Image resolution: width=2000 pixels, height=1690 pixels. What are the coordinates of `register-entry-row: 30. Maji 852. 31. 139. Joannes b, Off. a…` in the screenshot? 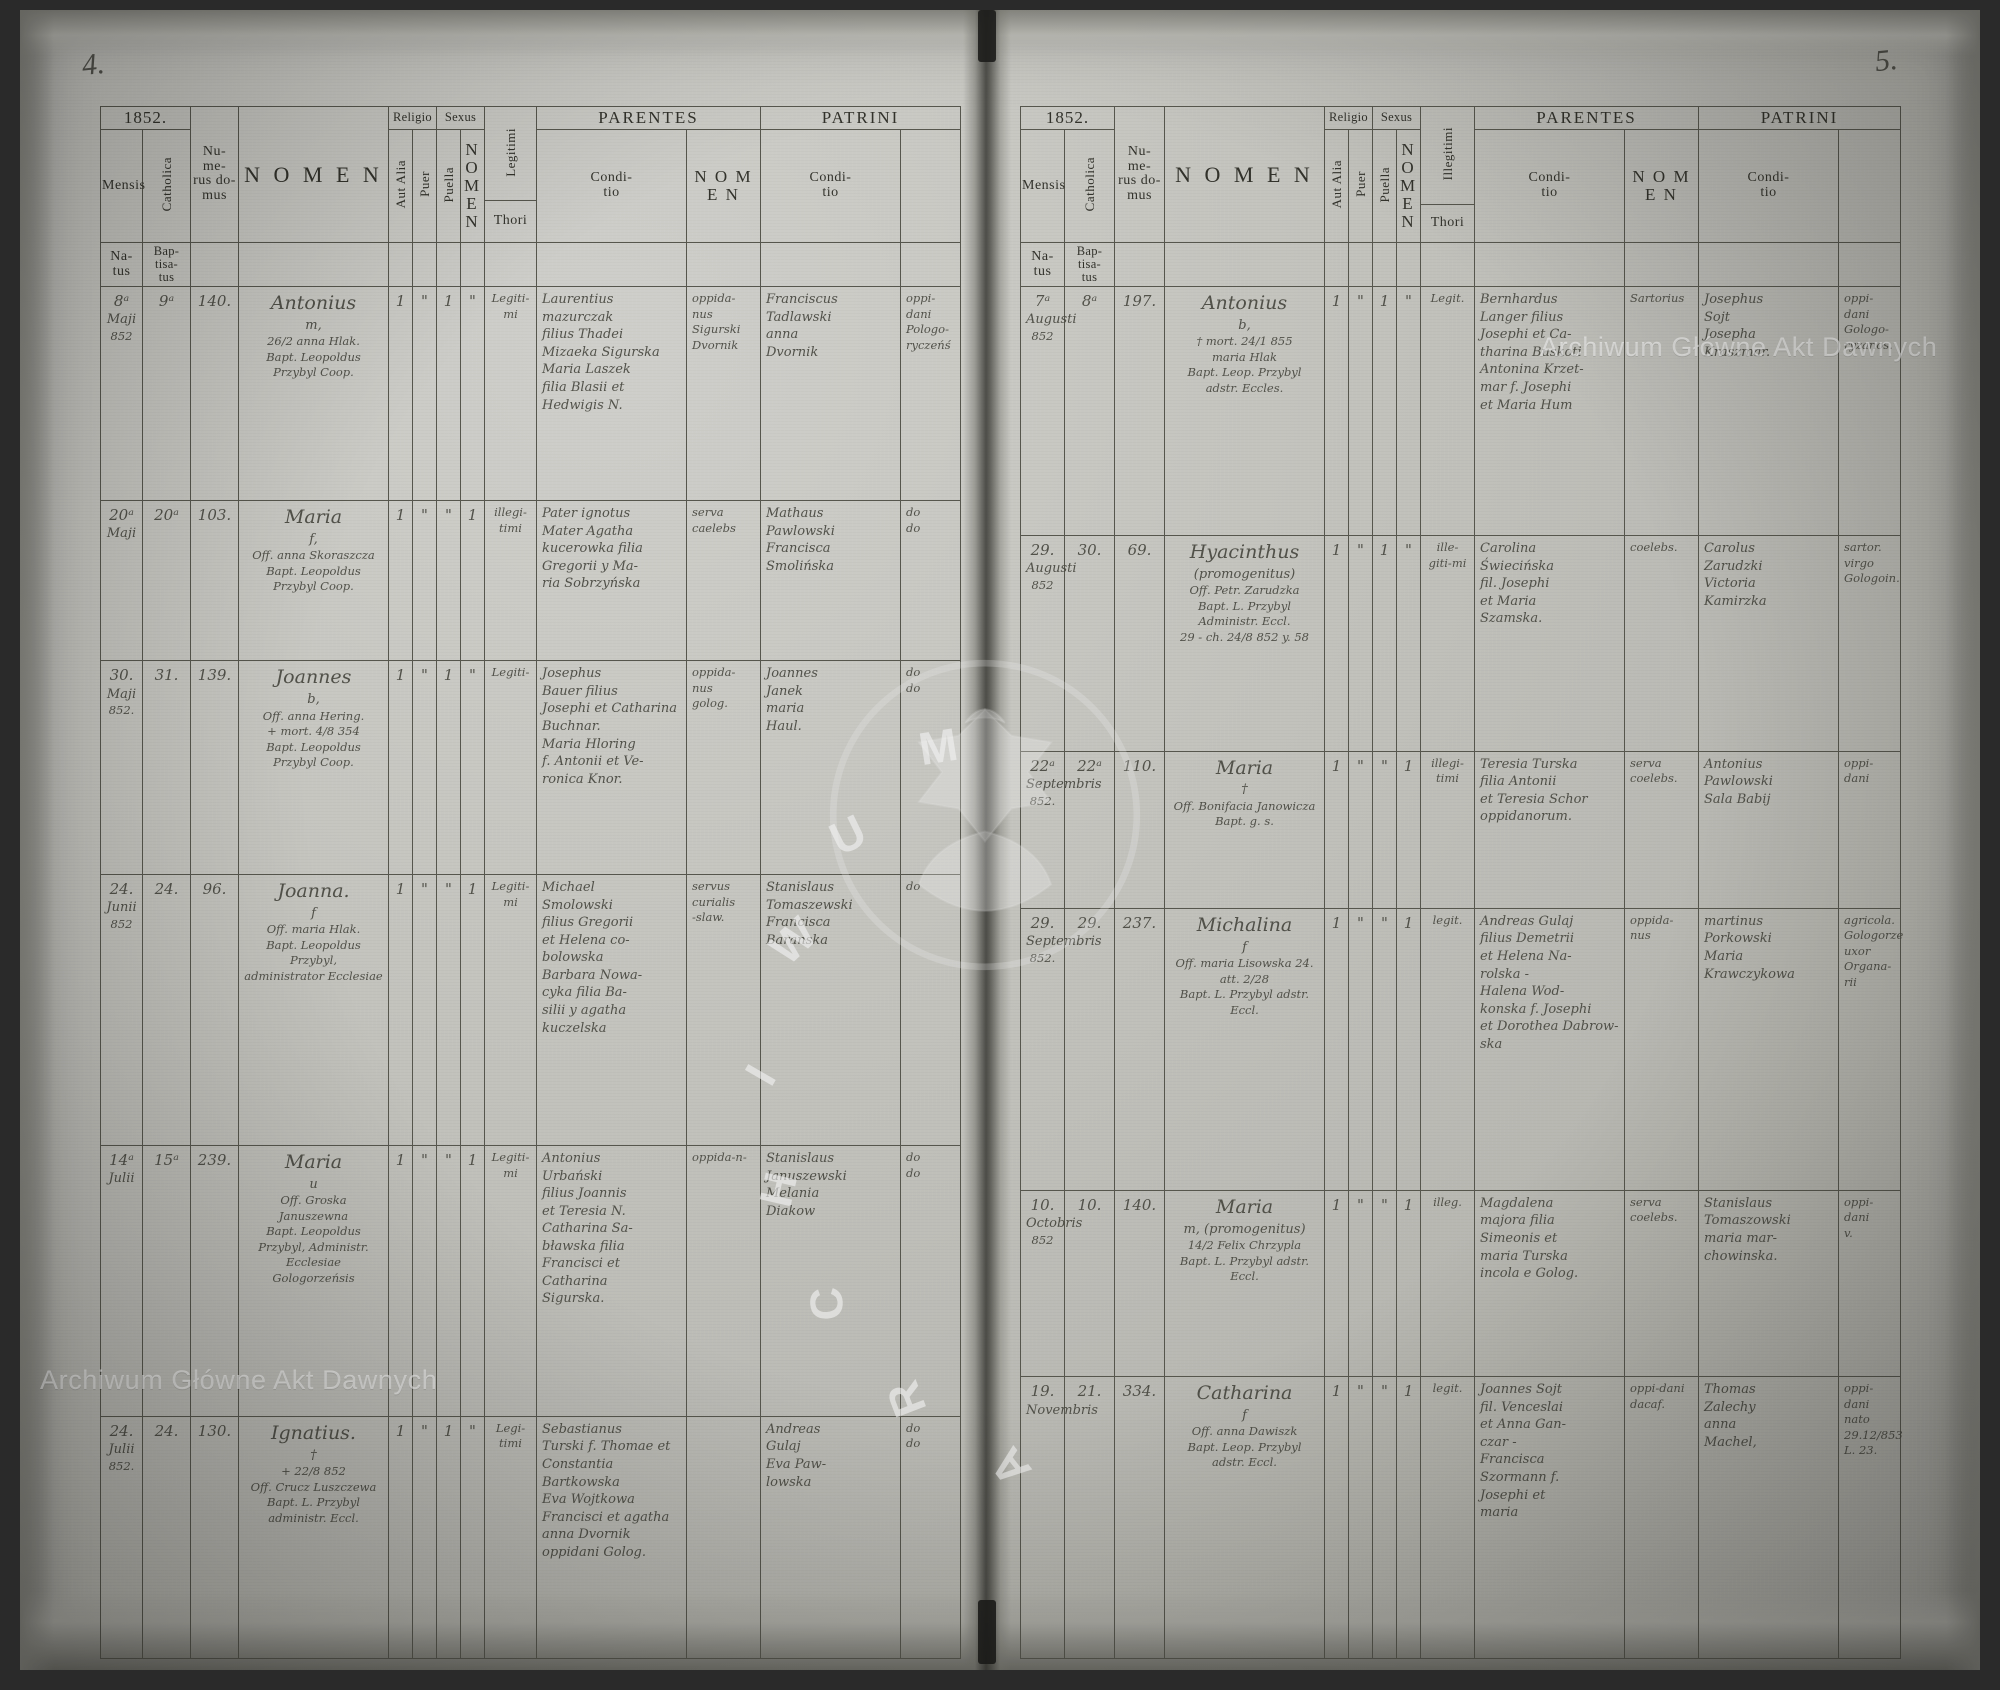 It's located at (531, 768).